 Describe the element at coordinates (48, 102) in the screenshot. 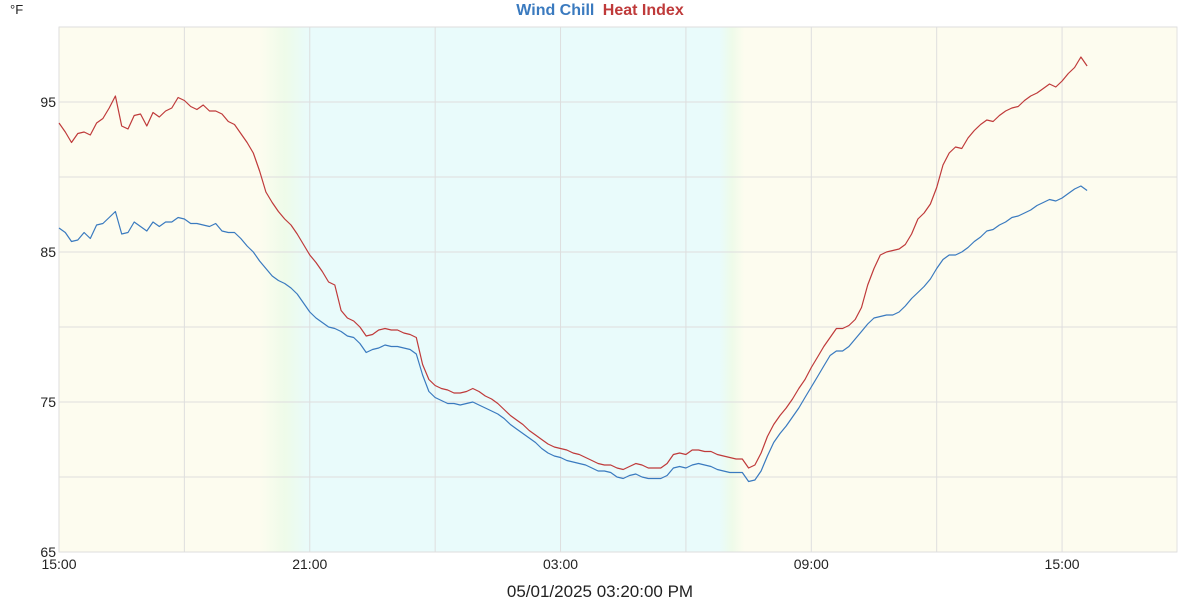

I see `y-tick-label: 95` at that location.